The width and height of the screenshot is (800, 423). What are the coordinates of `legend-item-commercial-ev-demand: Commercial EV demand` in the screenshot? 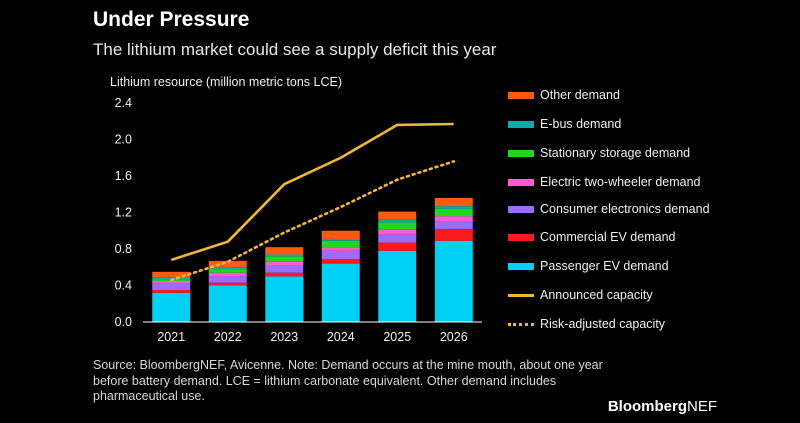 It's located at (609, 237).